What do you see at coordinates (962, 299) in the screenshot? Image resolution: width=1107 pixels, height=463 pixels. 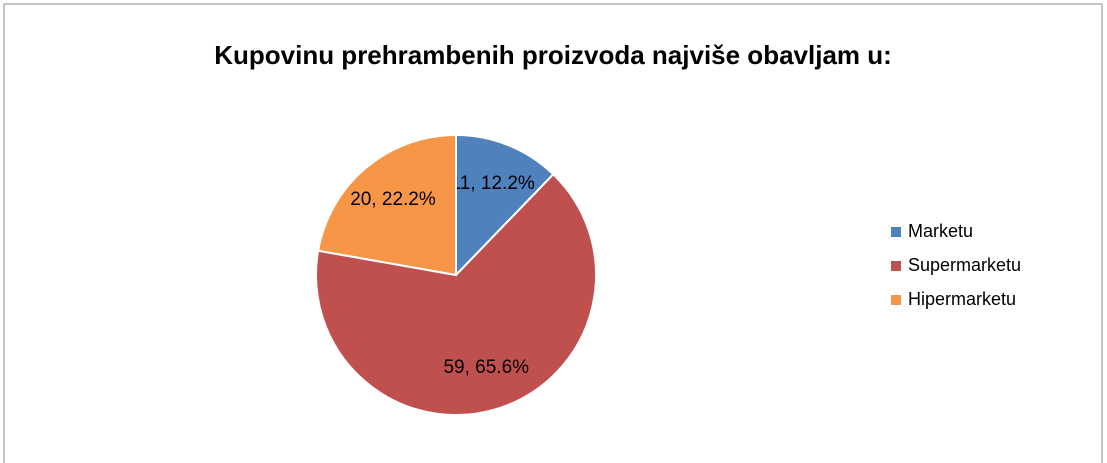 I see `legend-label: Hipermarketu` at bounding box center [962, 299].